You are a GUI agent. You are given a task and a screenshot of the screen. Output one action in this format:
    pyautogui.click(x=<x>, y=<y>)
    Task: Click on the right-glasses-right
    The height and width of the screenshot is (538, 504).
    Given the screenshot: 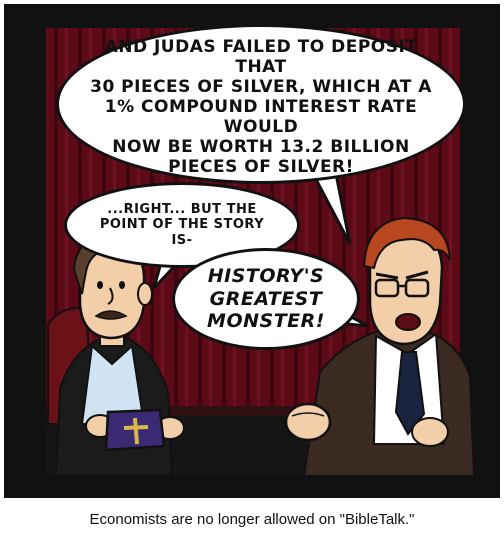 What is the action you would take?
    pyautogui.click(x=417, y=288)
    